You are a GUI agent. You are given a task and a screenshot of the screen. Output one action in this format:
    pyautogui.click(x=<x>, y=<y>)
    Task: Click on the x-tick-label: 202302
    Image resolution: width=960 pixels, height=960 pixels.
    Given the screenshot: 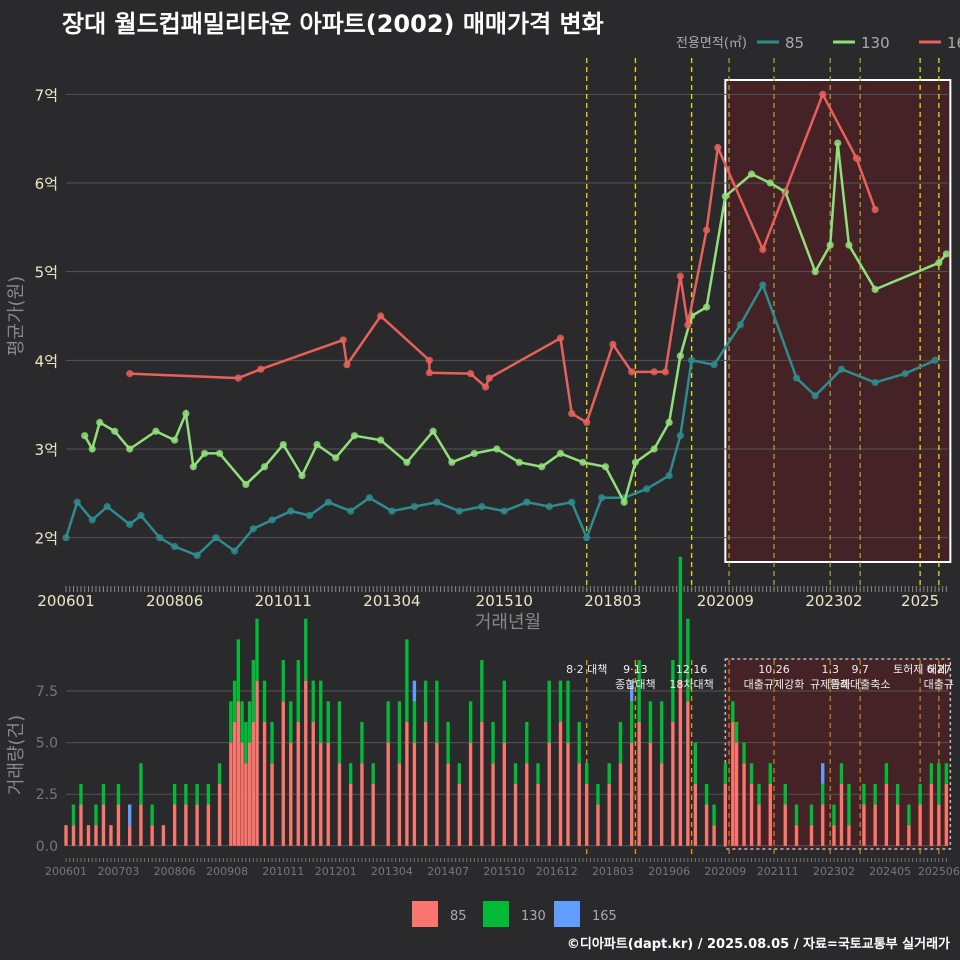 What is the action you would take?
    pyautogui.click(x=833, y=601)
    